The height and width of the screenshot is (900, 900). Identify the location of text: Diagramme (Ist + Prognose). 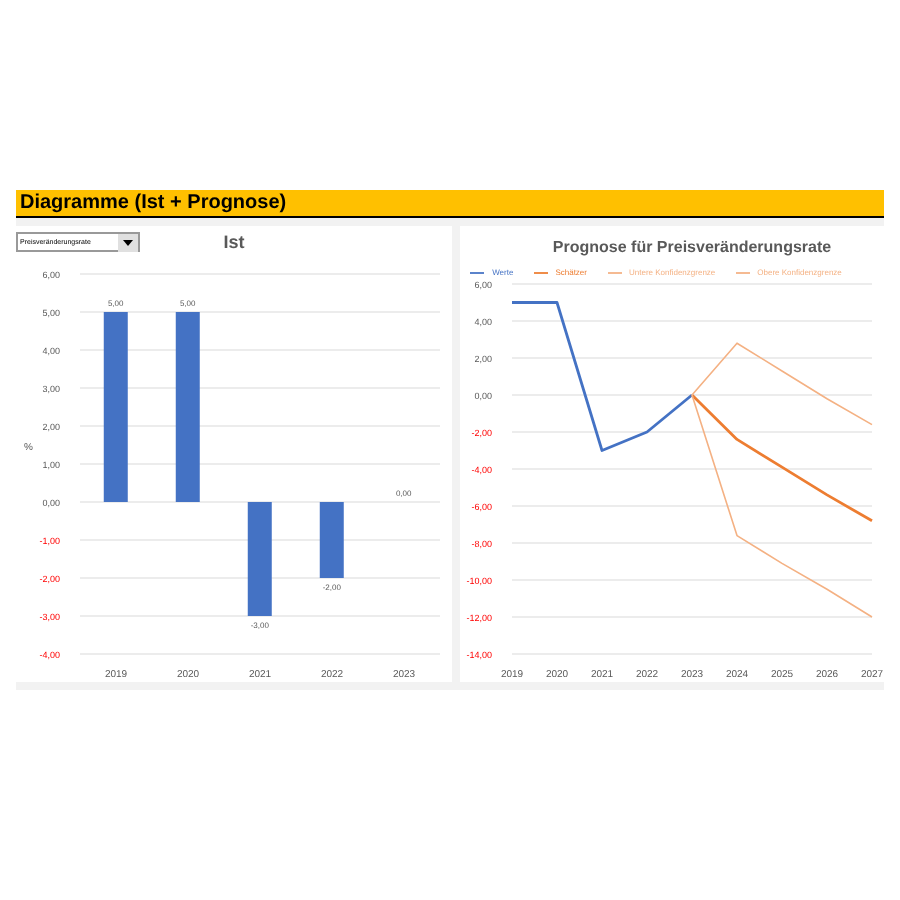
(450, 204).